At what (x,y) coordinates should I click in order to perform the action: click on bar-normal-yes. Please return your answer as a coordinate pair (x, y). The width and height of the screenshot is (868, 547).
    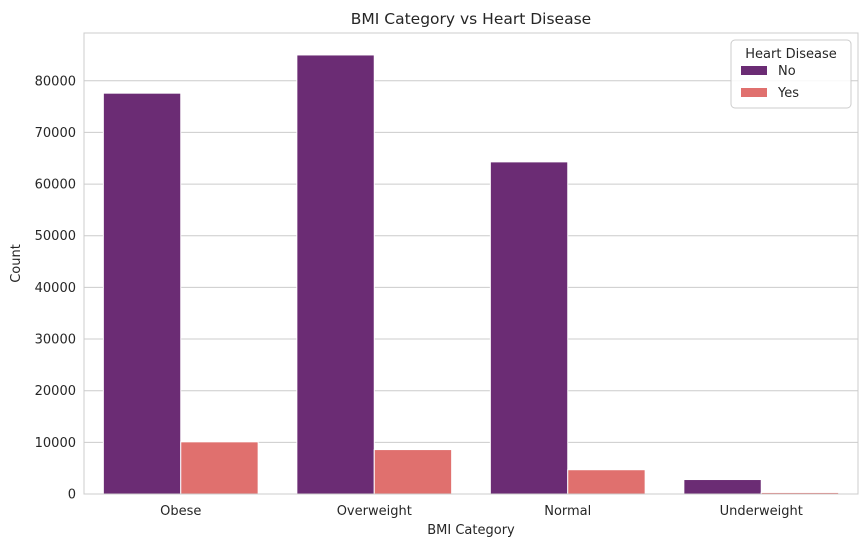
    Looking at the image, I should click on (606, 482).